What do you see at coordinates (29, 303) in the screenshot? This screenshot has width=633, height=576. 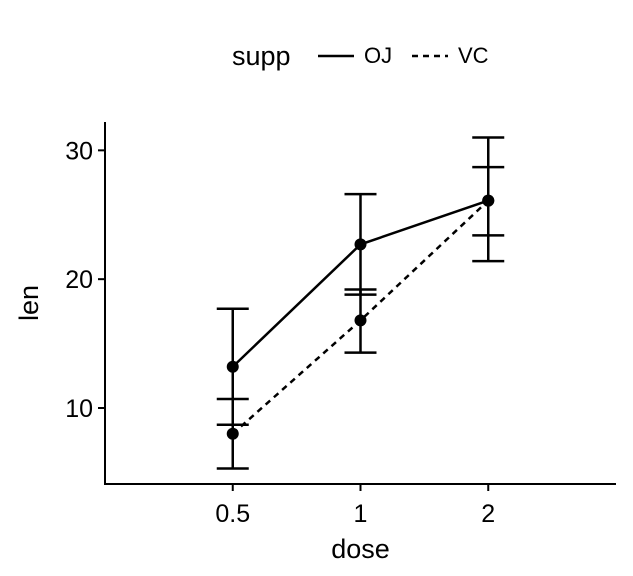 I see `y-axis-title: len` at bounding box center [29, 303].